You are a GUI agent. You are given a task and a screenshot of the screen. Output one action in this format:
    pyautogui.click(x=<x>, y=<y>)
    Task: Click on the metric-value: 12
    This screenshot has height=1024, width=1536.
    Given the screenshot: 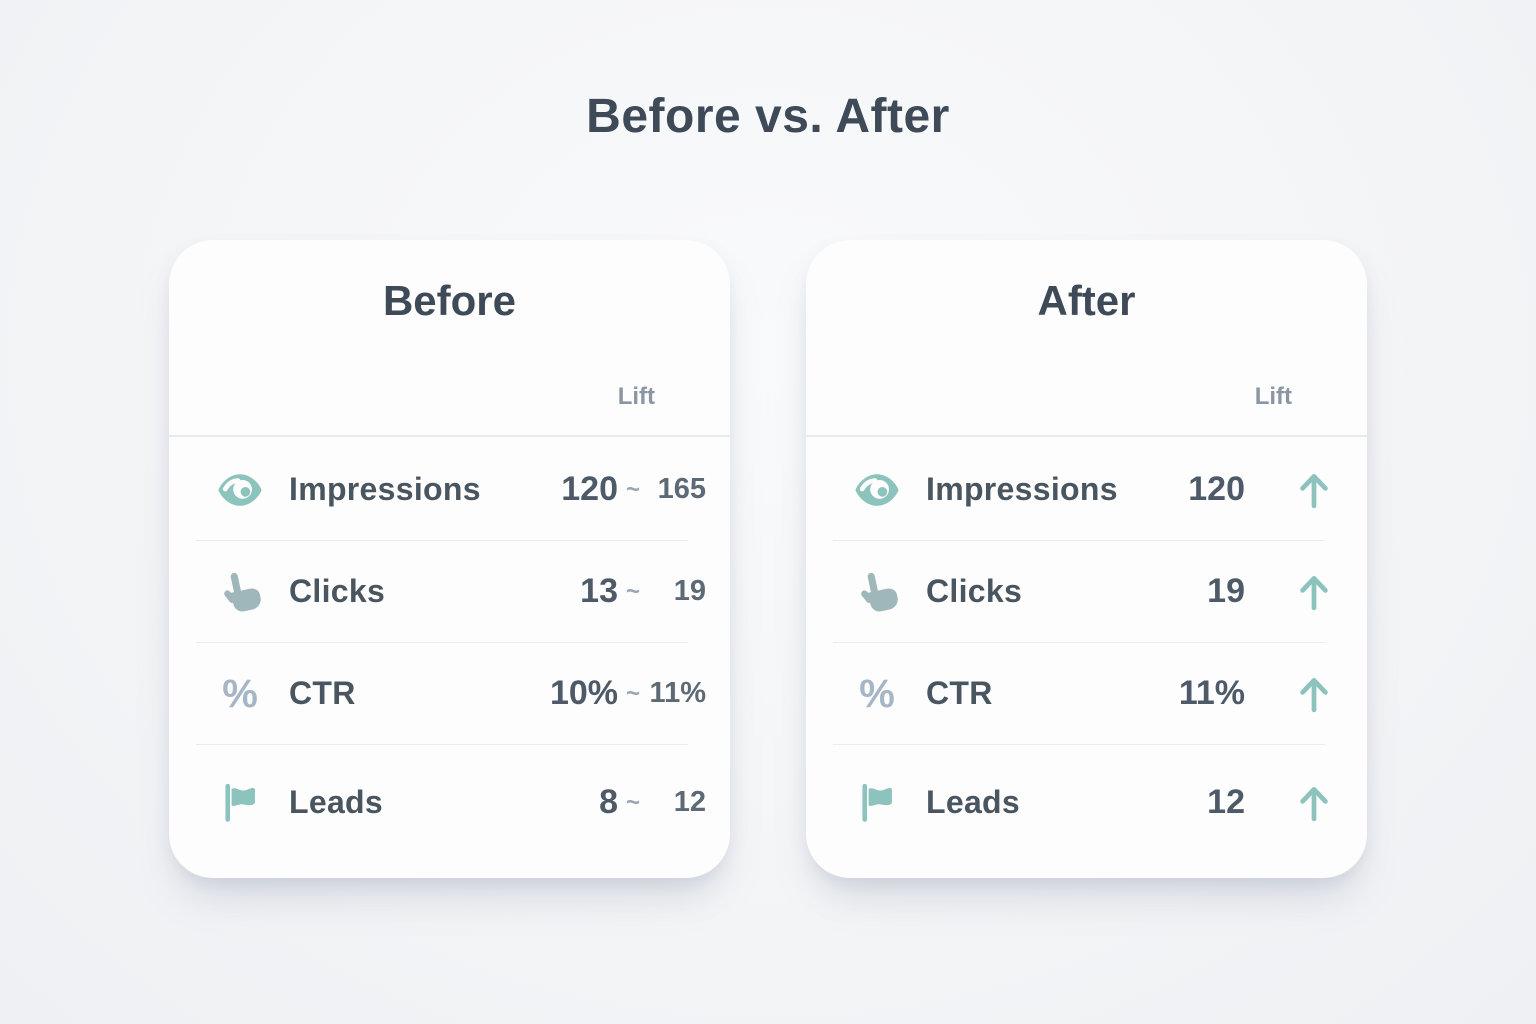 What is the action you would take?
    pyautogui.click(x=1226, y=802)
    